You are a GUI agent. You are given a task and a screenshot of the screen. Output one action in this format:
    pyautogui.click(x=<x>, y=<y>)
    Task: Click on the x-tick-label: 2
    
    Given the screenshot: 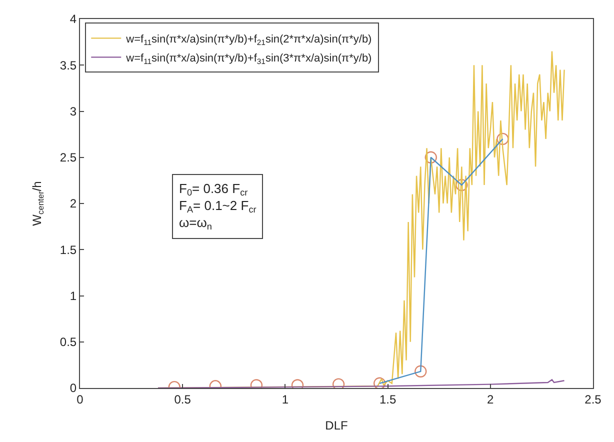 What is the action you would take?
    pyautogui.click(x=490, y=399)
    